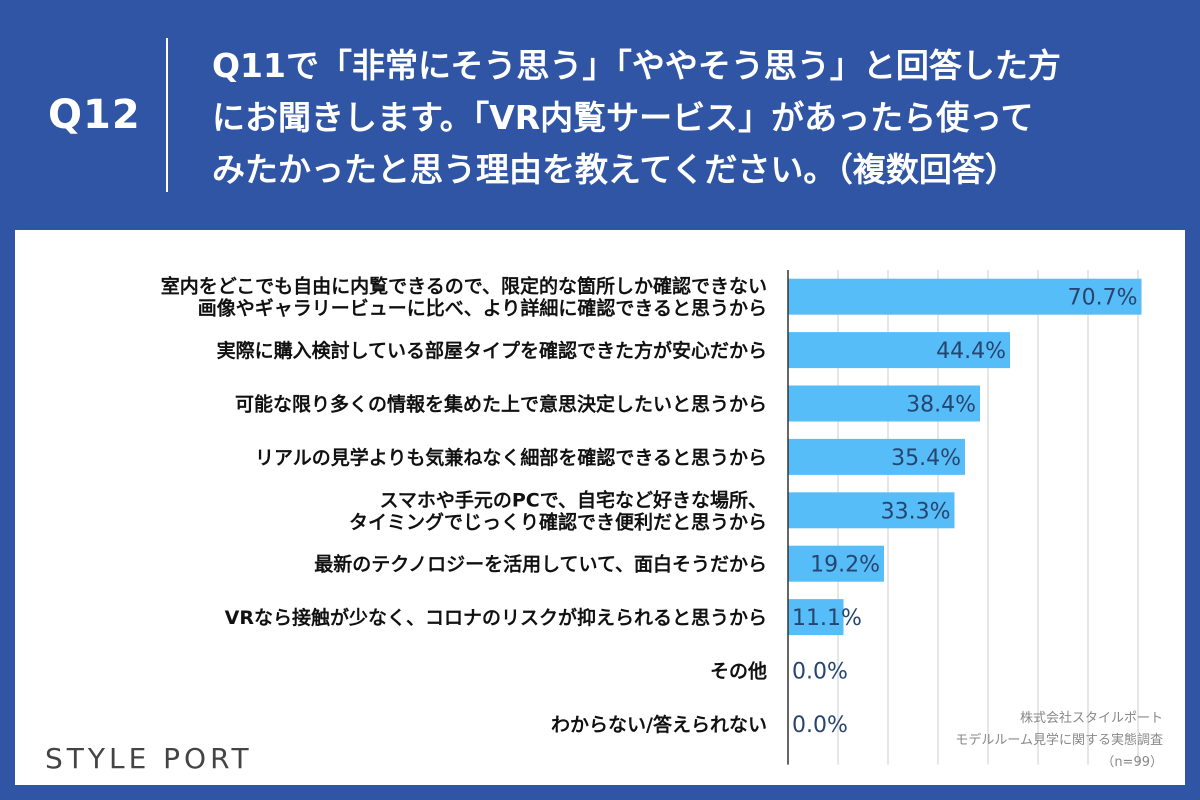 Image resolution: width=1200 pixels, height=800 pixels. I want to click on category-label: 可能な限り多くの情報を集めた上で意思決定したいと思うから, so click(501, 404).